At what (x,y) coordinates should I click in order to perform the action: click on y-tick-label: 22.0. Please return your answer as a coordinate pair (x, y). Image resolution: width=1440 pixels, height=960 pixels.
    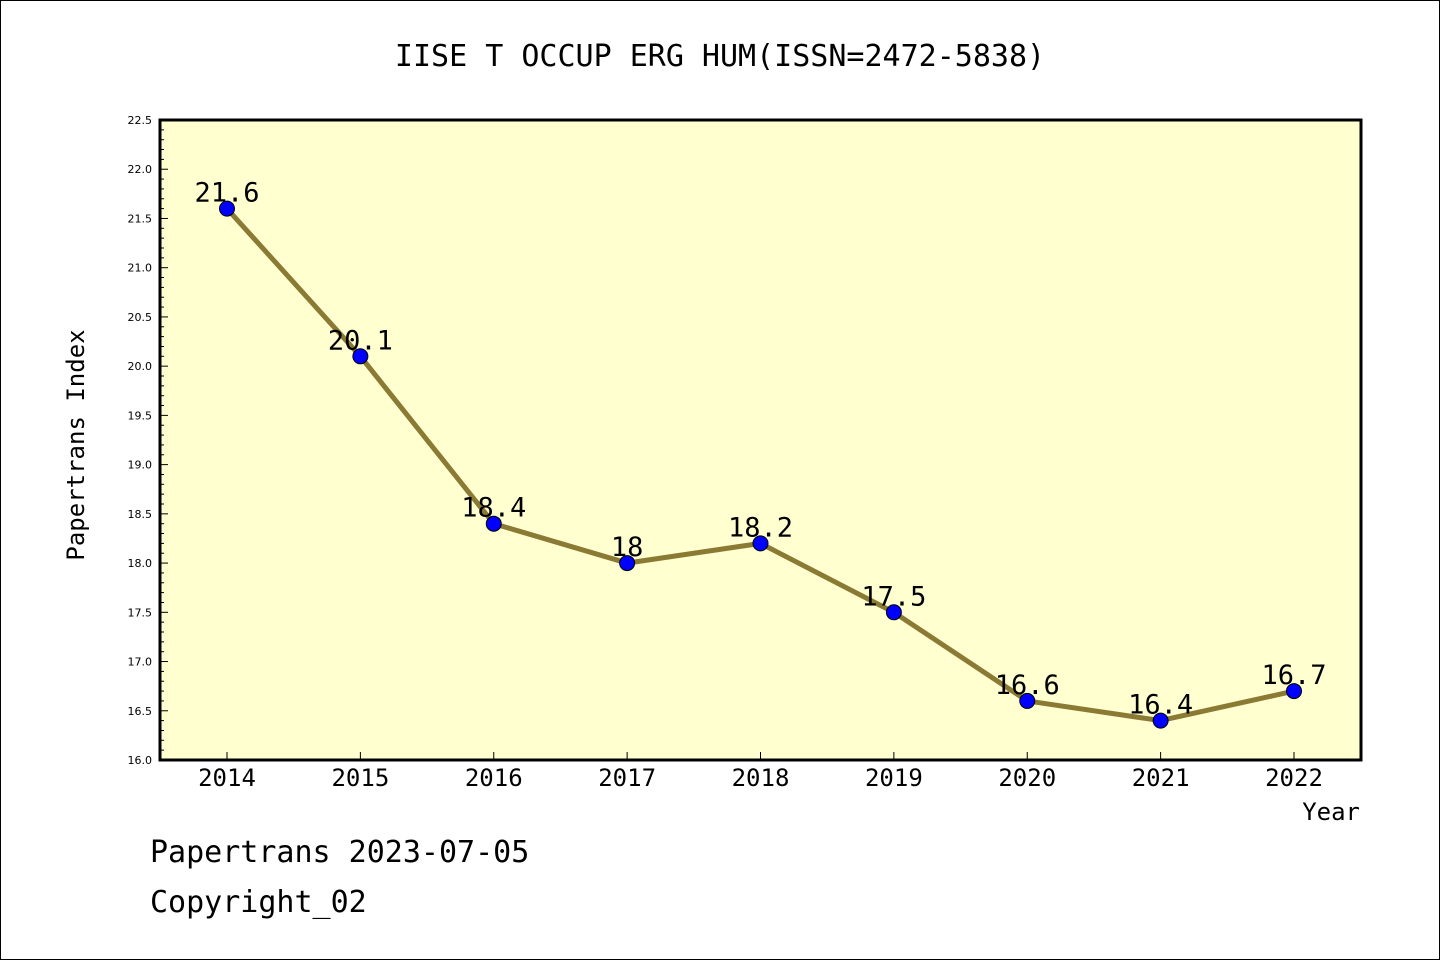
    Looking at the image, I should click on (140, 169).